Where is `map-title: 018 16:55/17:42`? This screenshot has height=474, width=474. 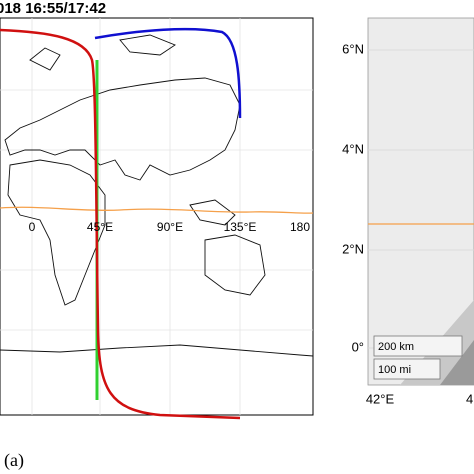 map-title: 018 16:55/17:42 is located at coordinates (53, 8).